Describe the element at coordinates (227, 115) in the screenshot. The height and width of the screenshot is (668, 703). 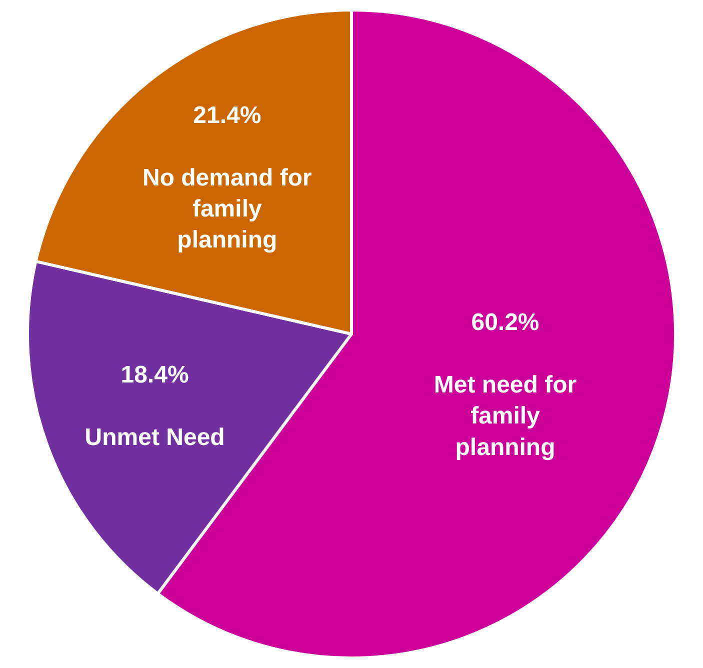
I see `data-label: 21.4%` at that location.